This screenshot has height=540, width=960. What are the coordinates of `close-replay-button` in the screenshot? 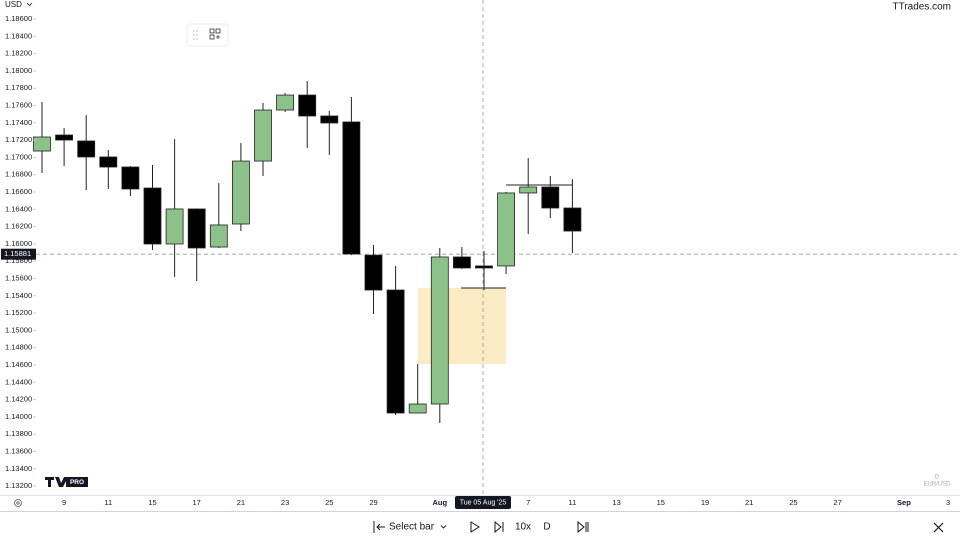 It's located at (938, 527).